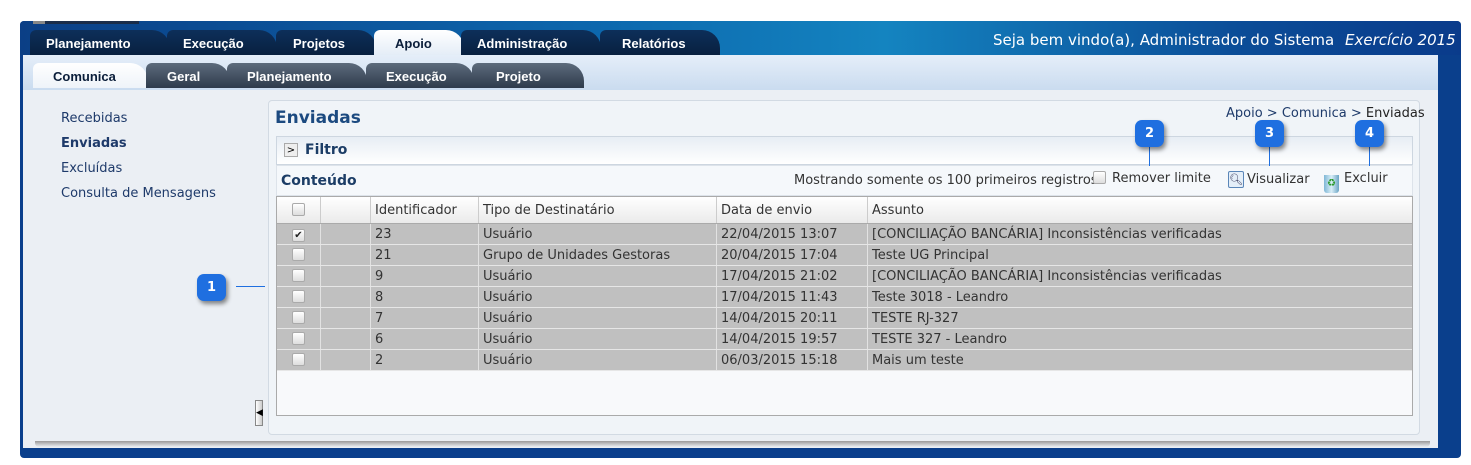 The width and height of the screenshot is (1471, 465). Describe the element at coordinates (100, 42) in the screenshot. I see `tab-planejamento: Planejamento` at that location.